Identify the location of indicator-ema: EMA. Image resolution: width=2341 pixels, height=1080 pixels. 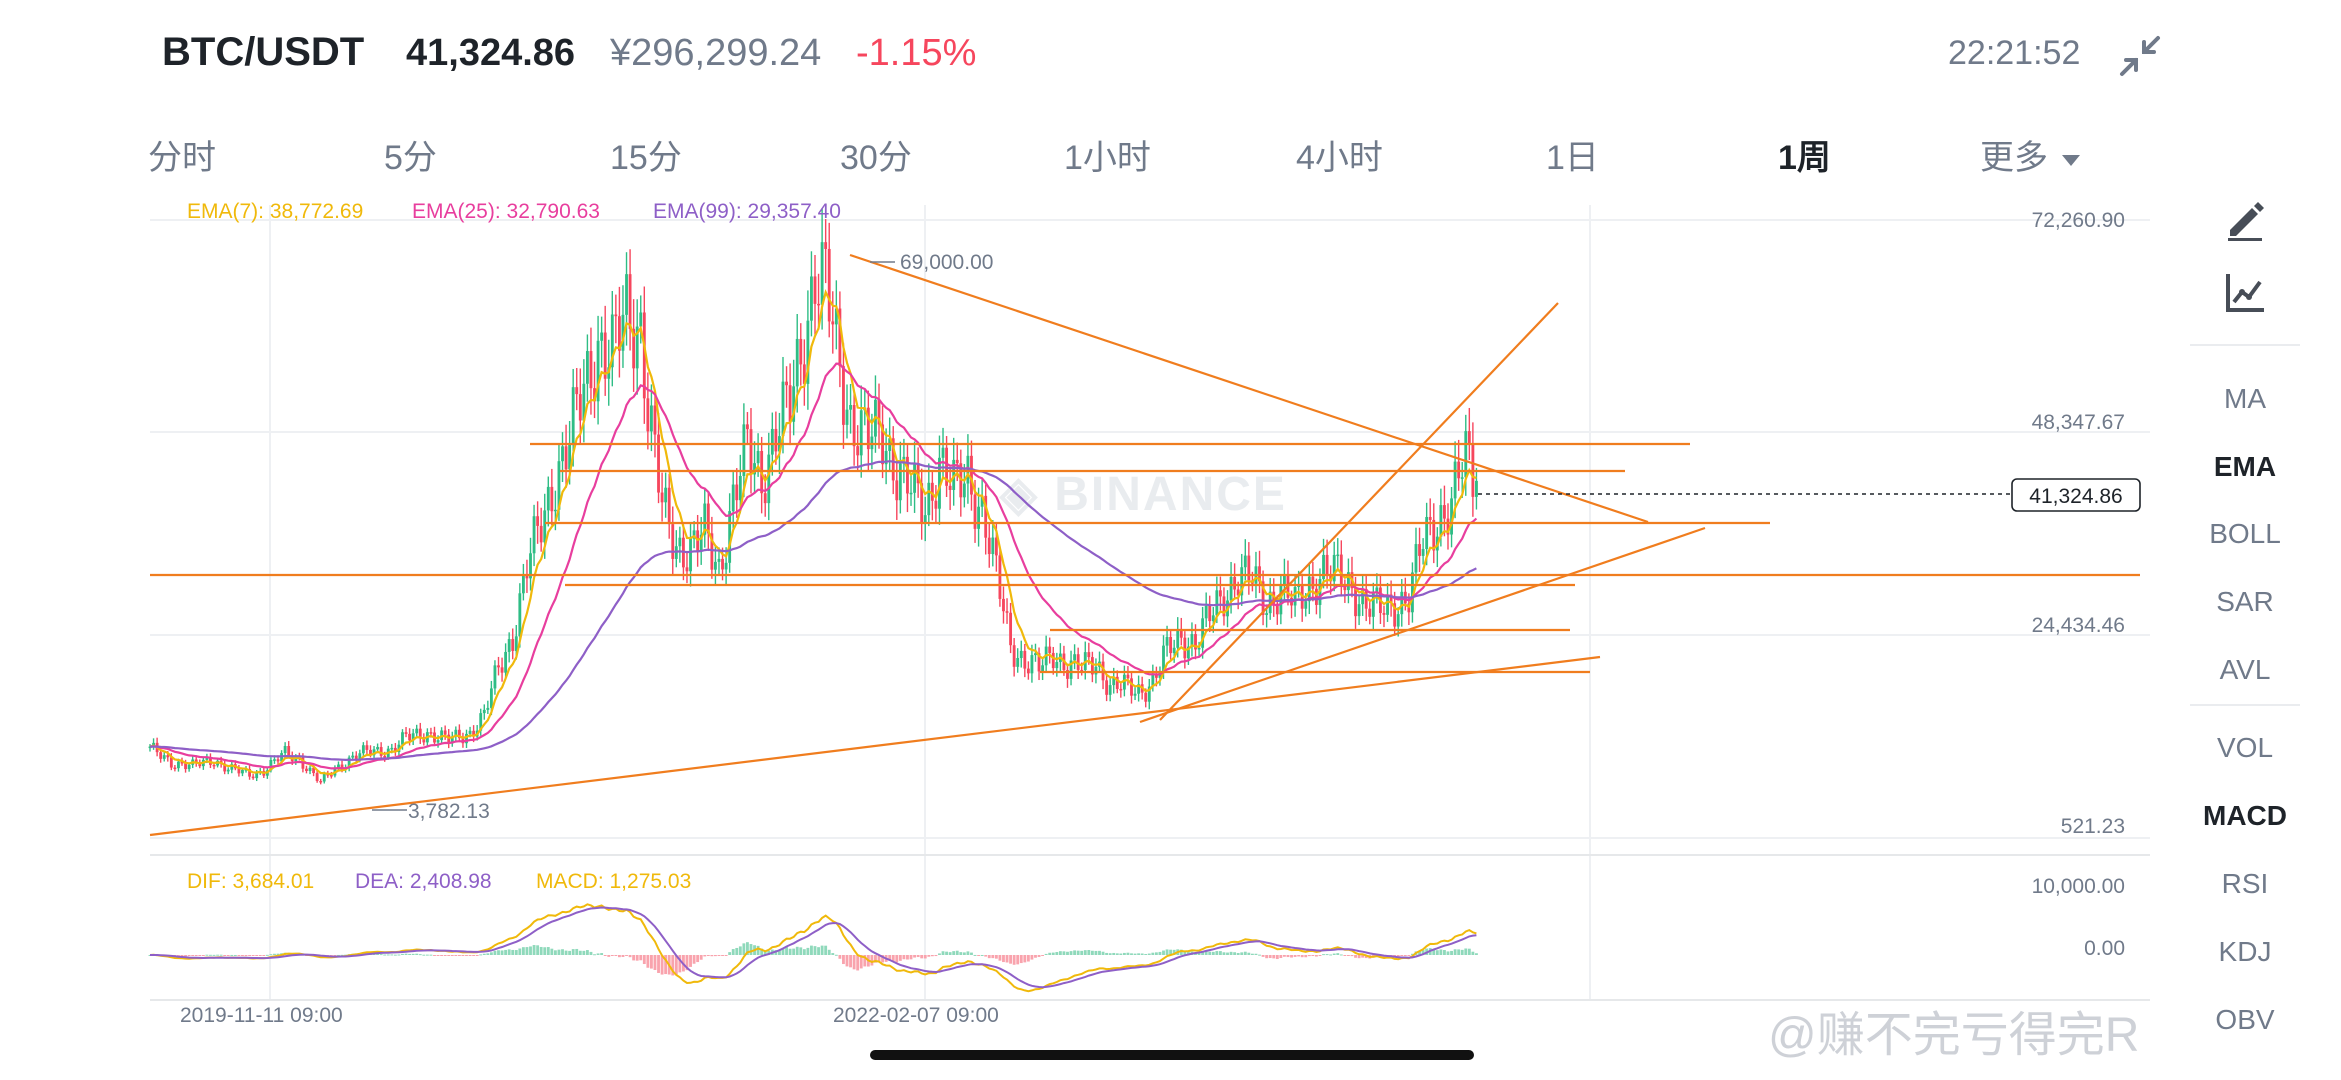
(2245, 466).